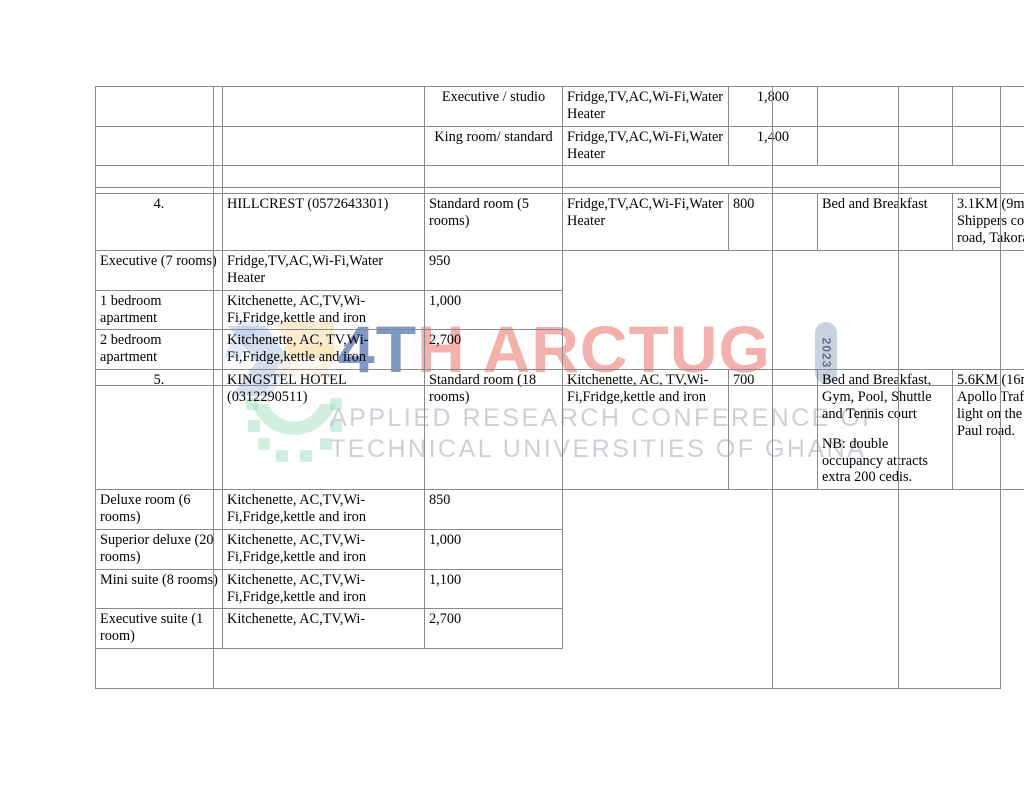  Describe the element at coordinates (159, 629) in the screenshot. I see `cell-room: Executive suite (1 room)` at that location.